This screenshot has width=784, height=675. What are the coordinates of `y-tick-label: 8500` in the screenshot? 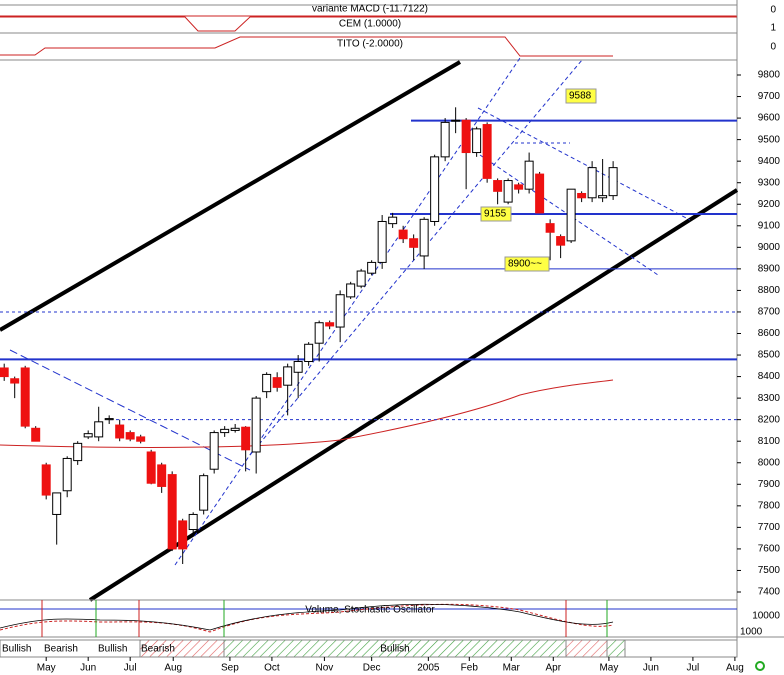 It's located at (769, 355).